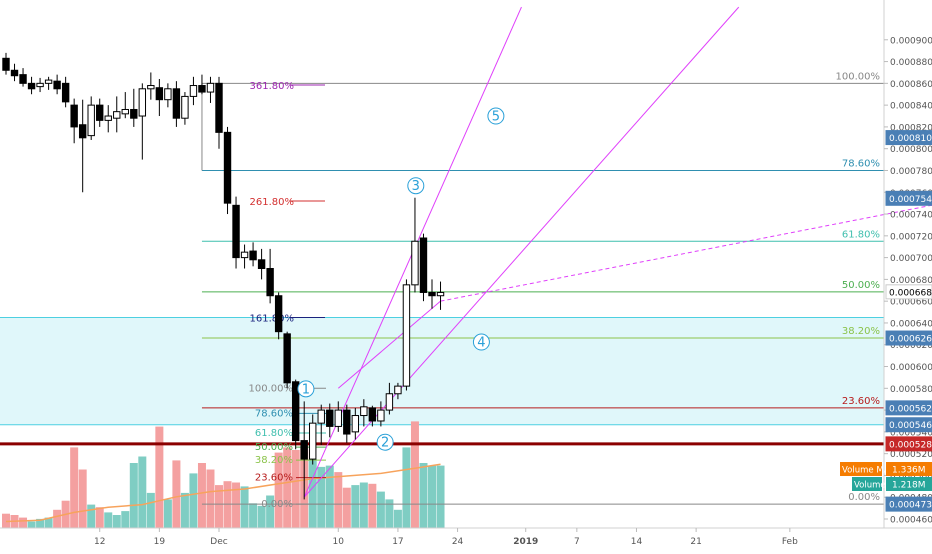  What do you see at coordinates (910, 200) in the screenshot?
I see `price-tag-label: 0.00075445` at bounding box center [910, 200].